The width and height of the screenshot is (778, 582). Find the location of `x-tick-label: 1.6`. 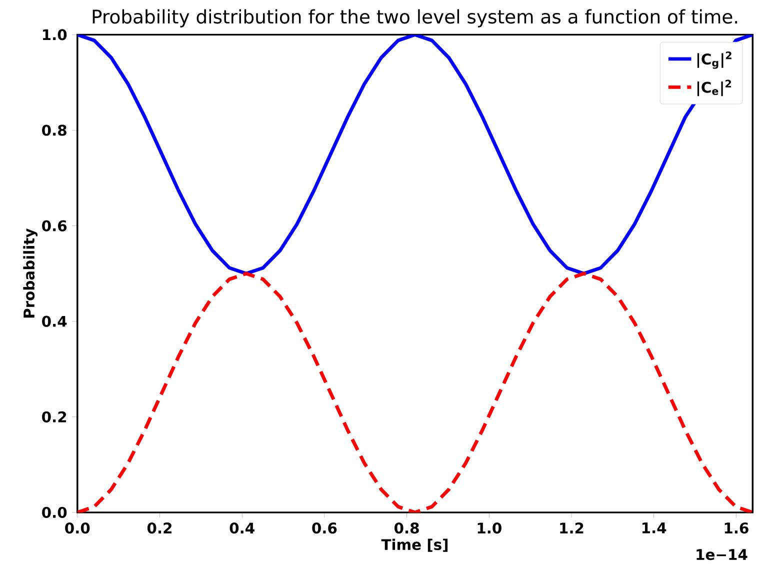

x-tick-label: 1.6 is located at coordinates (736, 528).